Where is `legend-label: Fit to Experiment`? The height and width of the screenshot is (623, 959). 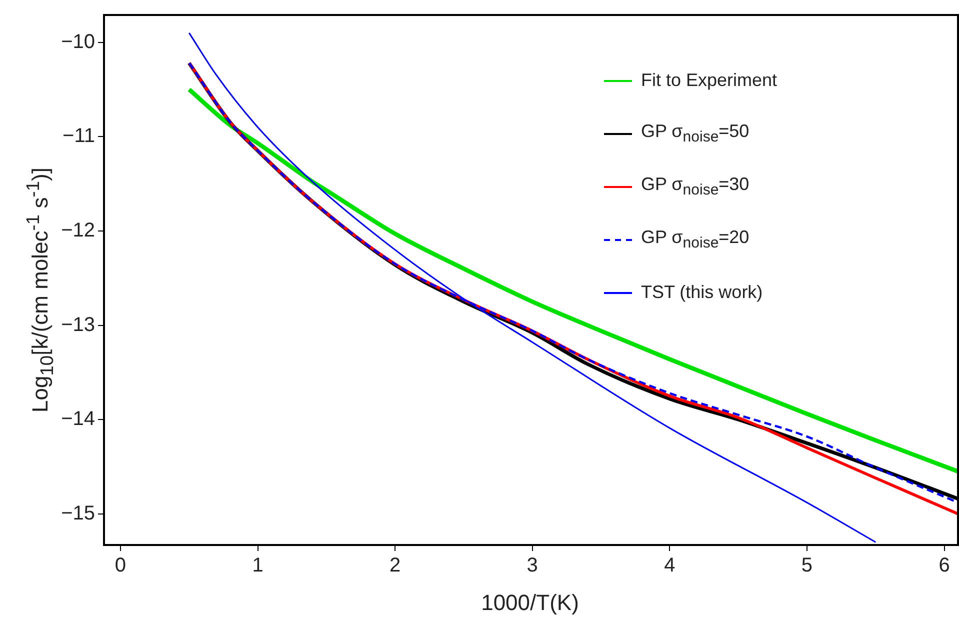 legend-label: Fit to Experiment is located at coordinates (709, 80).